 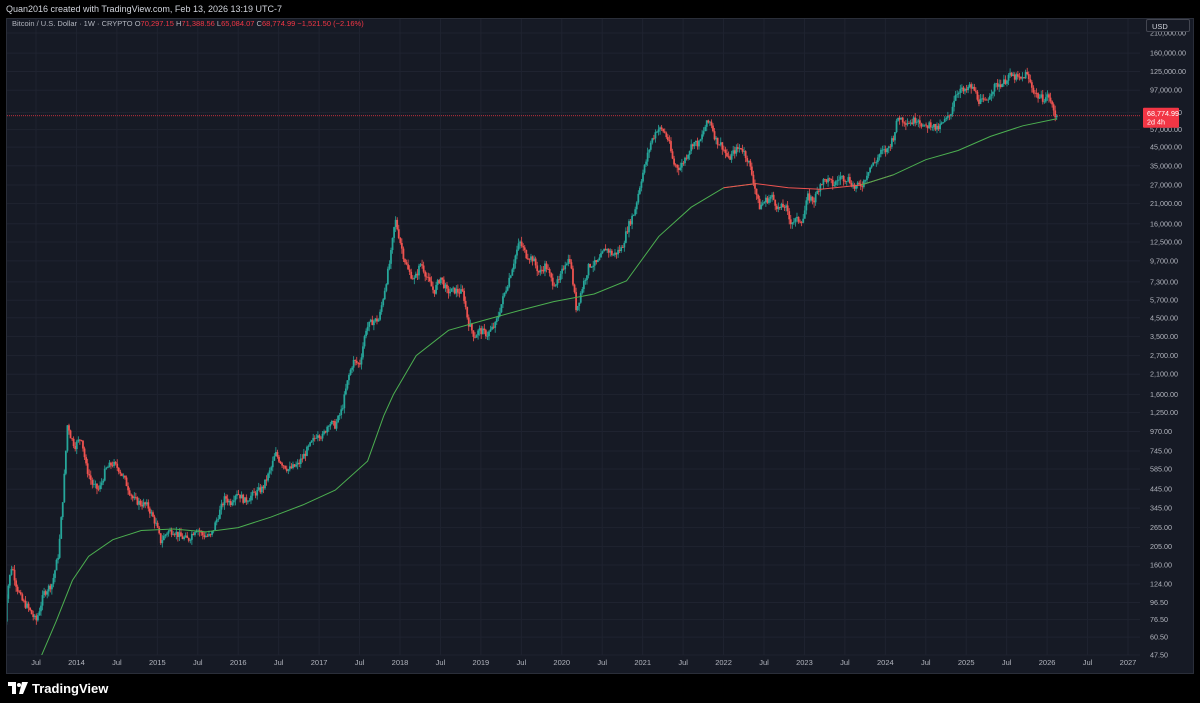 What do you see at coordinates (1166, 242) in the screenshot?
I see `y-tick-label: 12,500.00` at bounding box center [1166, 242].